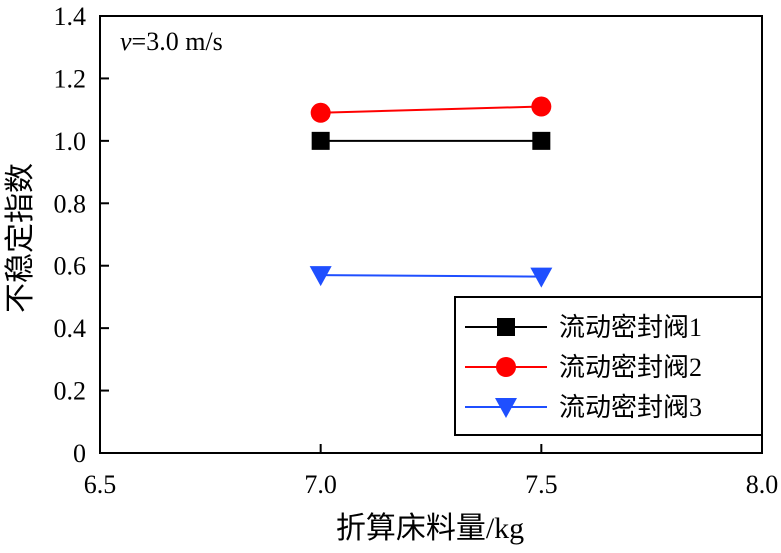 The width and height of the screenshot is (781, 553). I want to click on x-tick-label: 7.5, so click(541, 484).